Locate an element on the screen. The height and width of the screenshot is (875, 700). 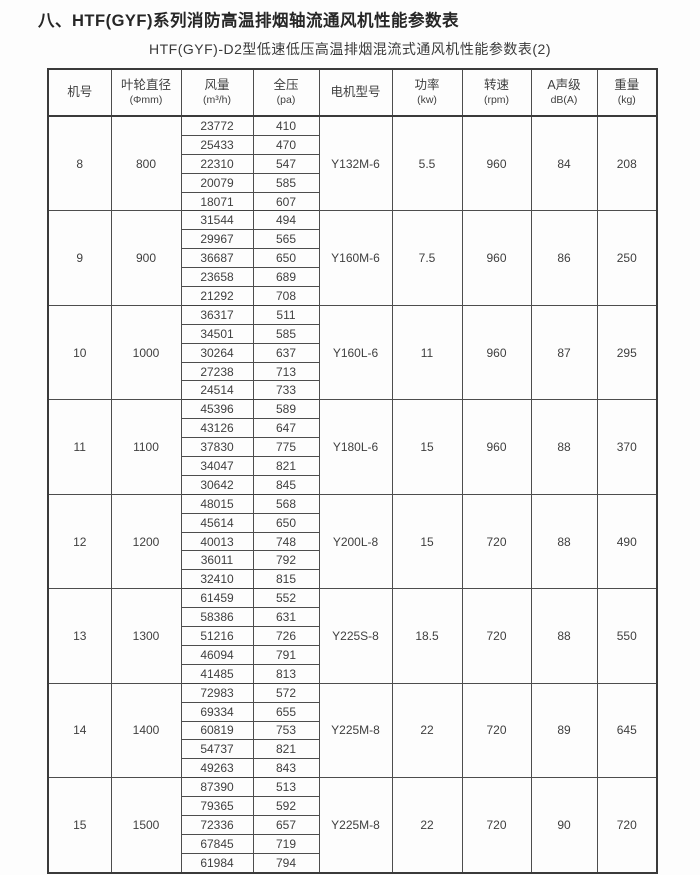
table-row: 43126 647 is located at coordinates (352, 428).